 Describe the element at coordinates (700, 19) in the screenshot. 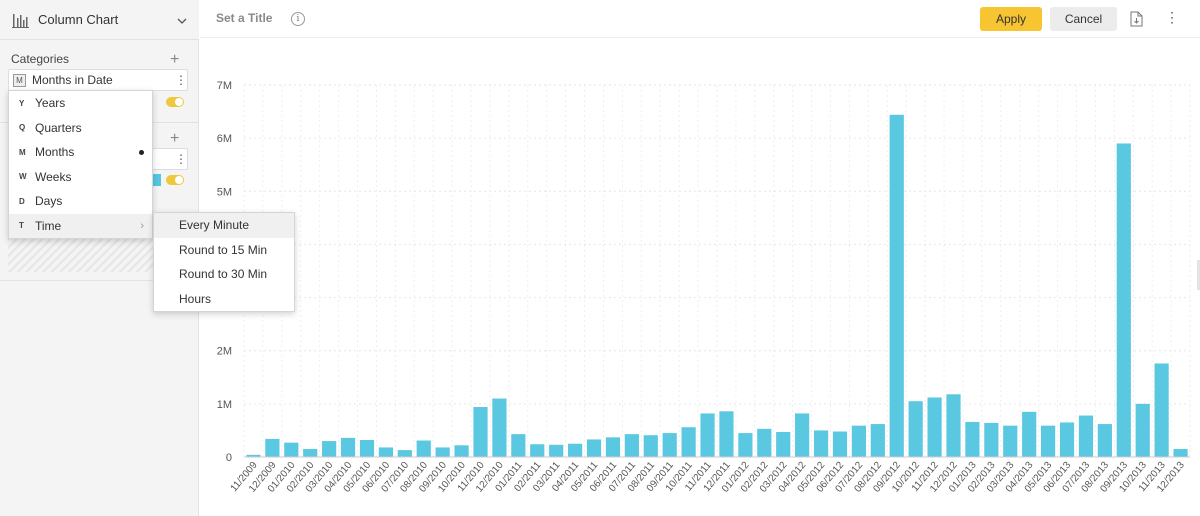

I see `chart-header: Set a Title i Apply Cancel ⋮` at that location.